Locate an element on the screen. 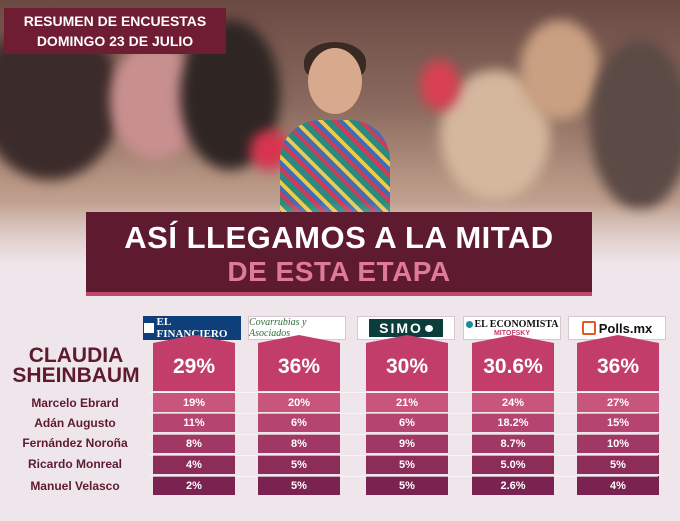  candidate-label: Ricardo Monreal is located at coordinates (75, 464).